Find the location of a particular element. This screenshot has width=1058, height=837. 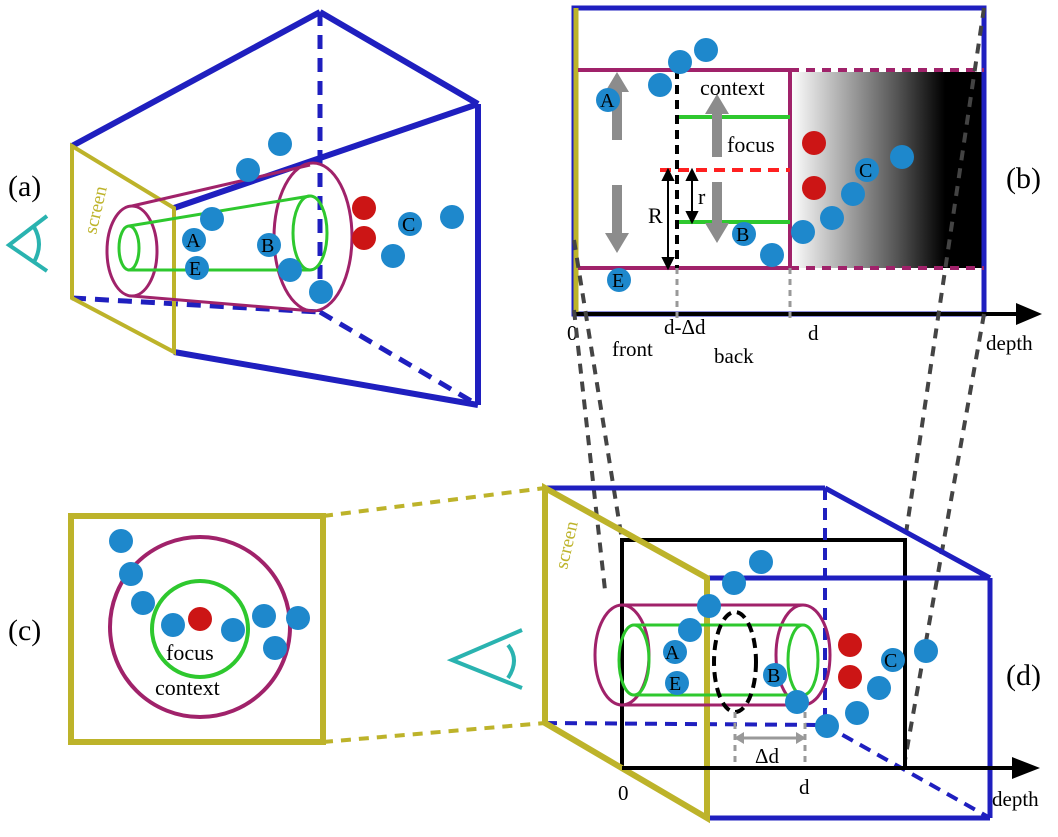

delta-marker-d is located at coordinates (770, 741).